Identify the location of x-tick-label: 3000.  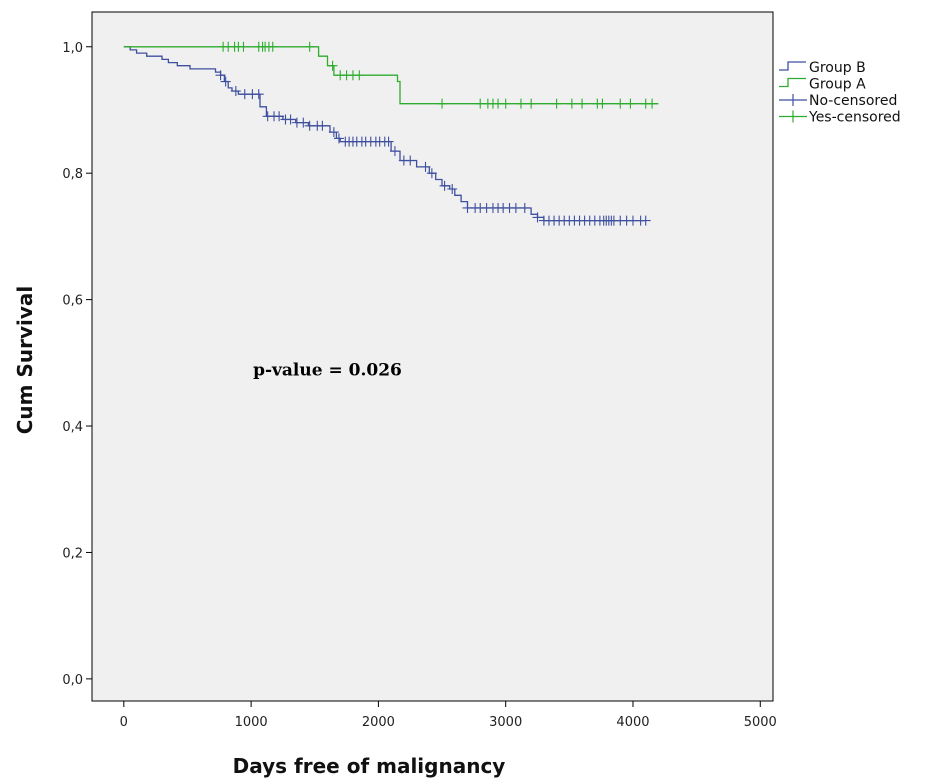
(505, 722).